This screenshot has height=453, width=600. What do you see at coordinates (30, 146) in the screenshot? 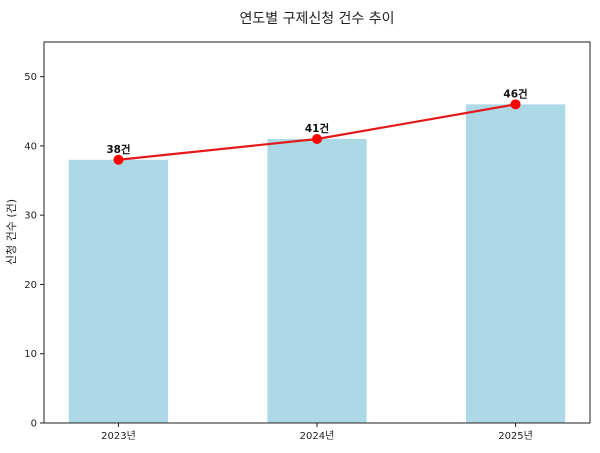
I see `y-tick-label-4: 40` at bounding box center [30, 146].